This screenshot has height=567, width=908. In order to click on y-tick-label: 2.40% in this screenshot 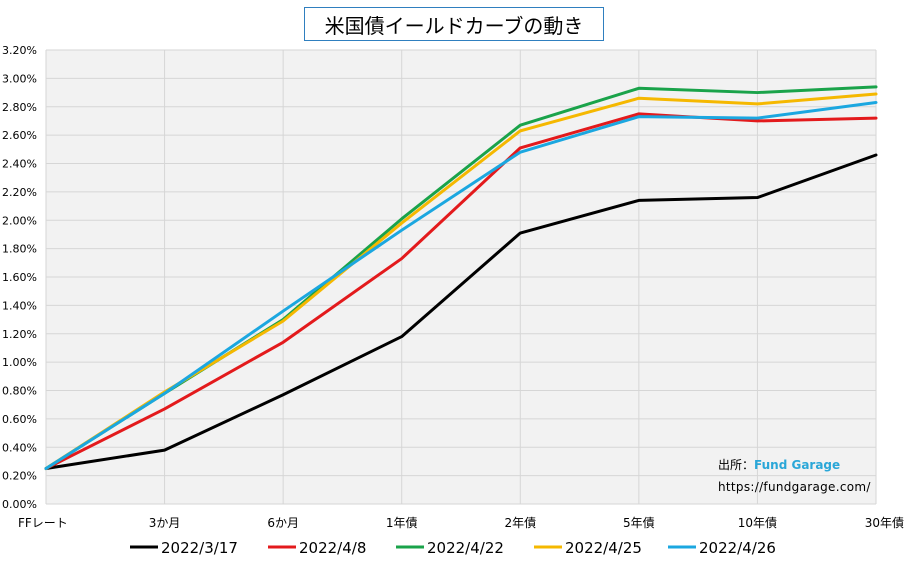, I will do `click(19, 164)`.